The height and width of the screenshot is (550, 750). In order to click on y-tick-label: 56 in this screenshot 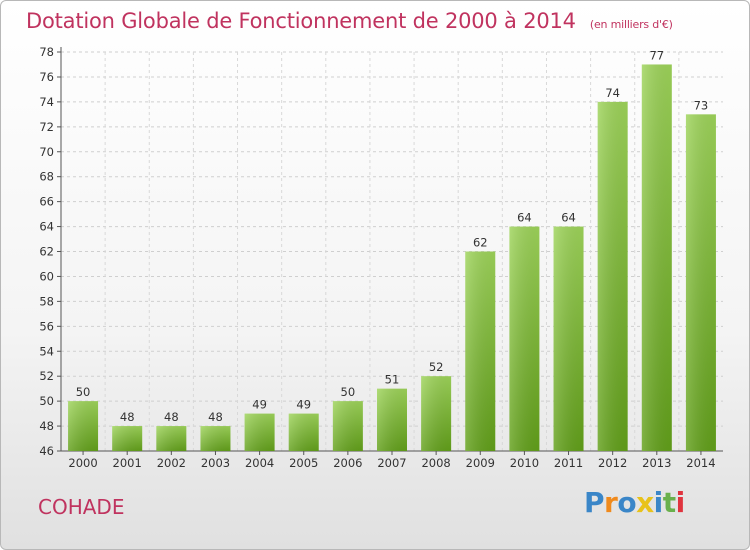, I will do `click(46, 326)`.